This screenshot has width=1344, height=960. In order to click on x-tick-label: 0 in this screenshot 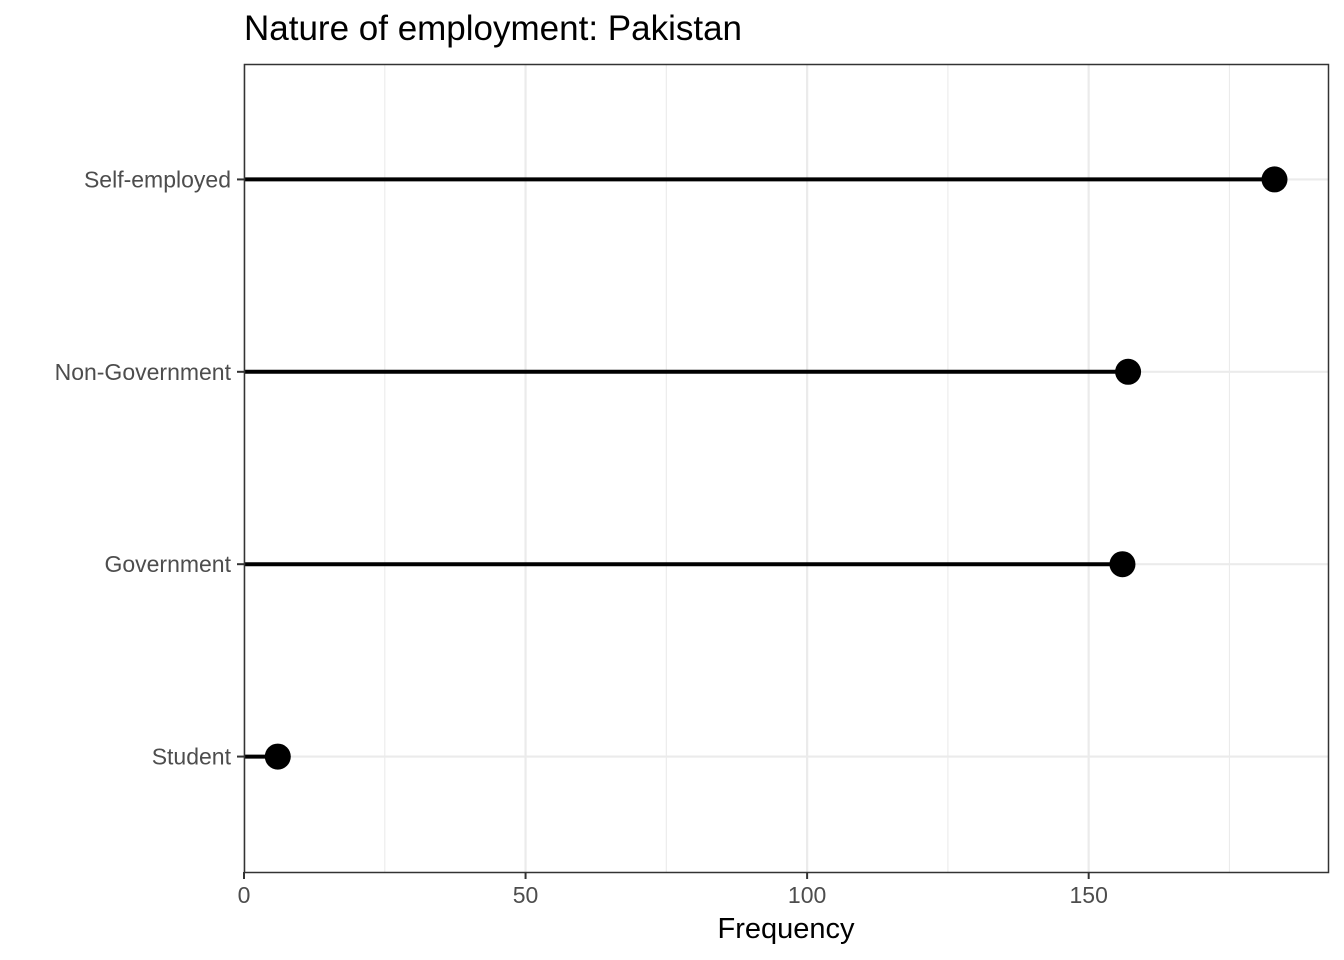, I will do `click(244, 895)`.